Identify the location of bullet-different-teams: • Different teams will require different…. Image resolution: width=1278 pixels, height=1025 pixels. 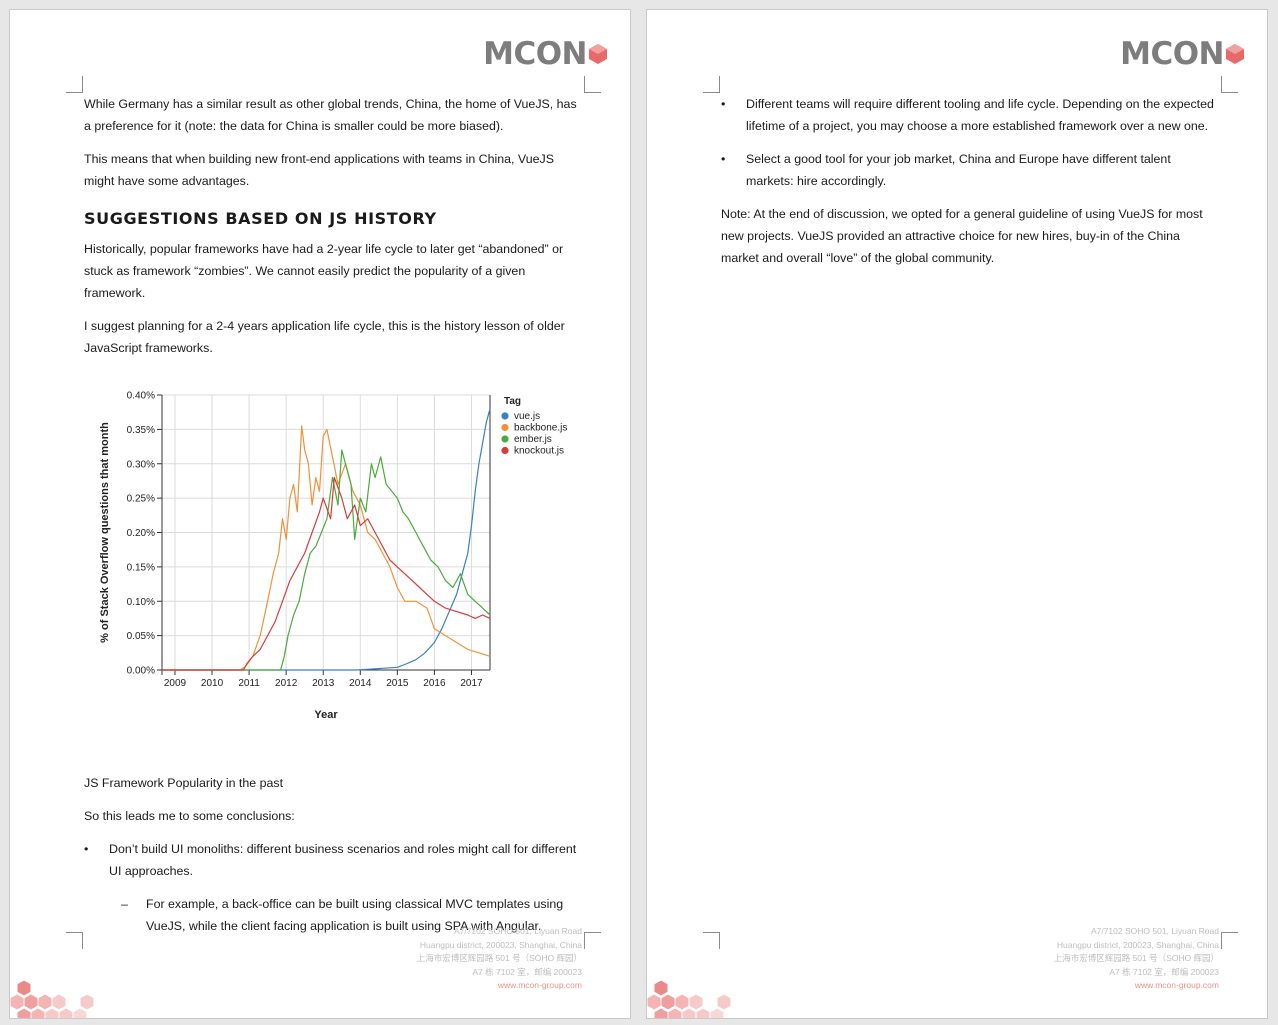
(971, 115).